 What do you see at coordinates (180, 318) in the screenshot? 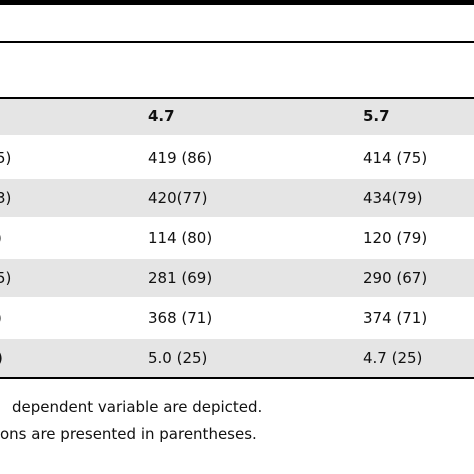
I see `table-cell: 368 (71)` at bounding box center [180, 318].